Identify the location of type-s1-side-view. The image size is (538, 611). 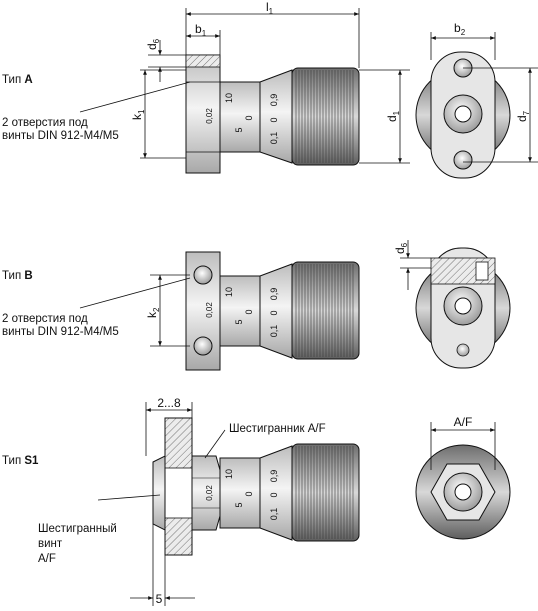
(256, 486).